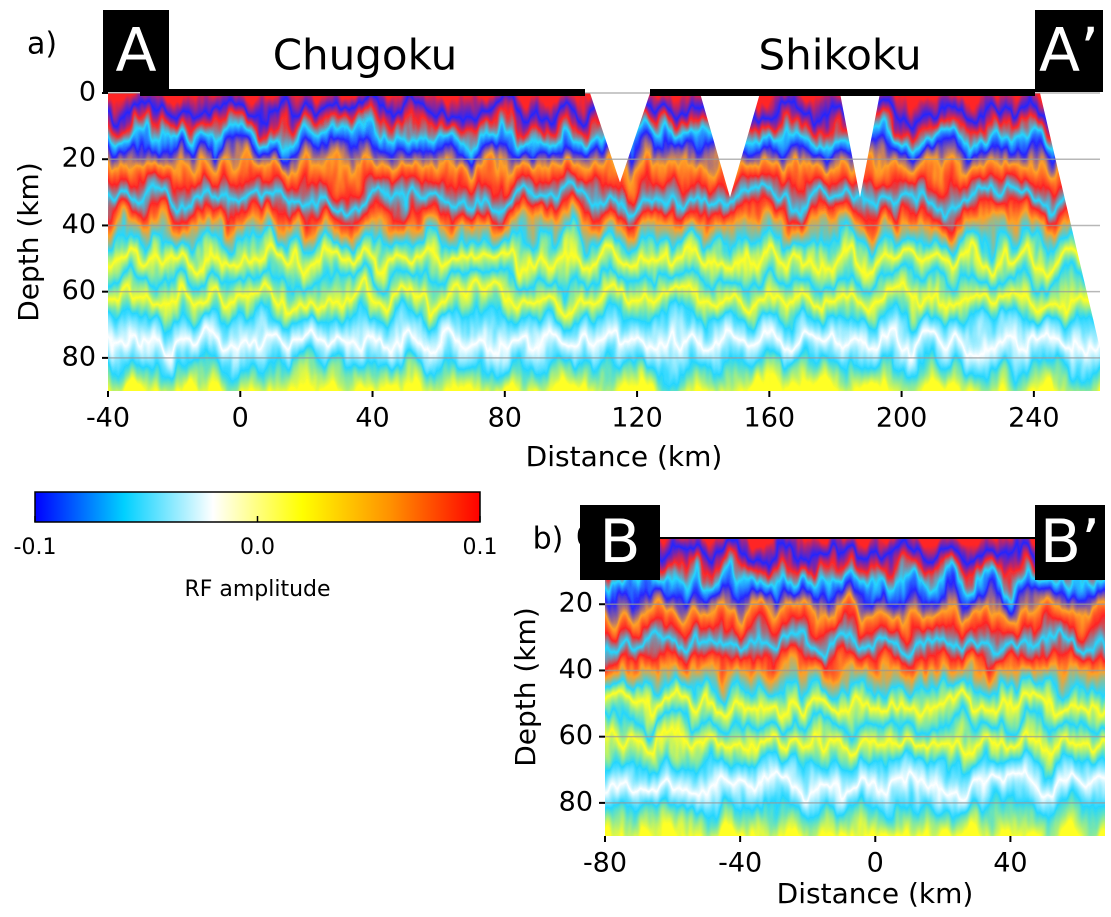  I want to click on y-tick-label: 0, so click(87, 92).